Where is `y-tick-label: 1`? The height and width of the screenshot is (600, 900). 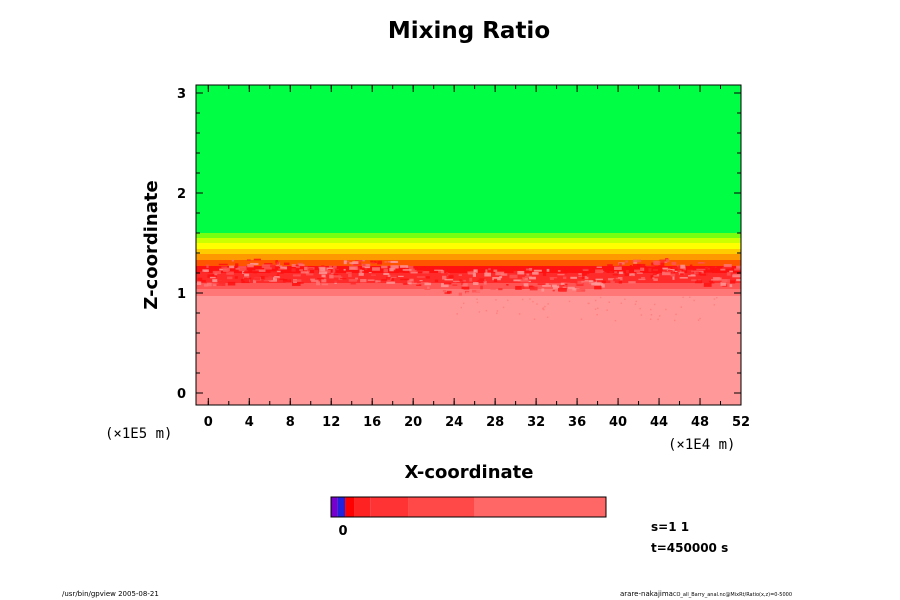 y-tick-label: 1 is located at coordinates (181, 294).